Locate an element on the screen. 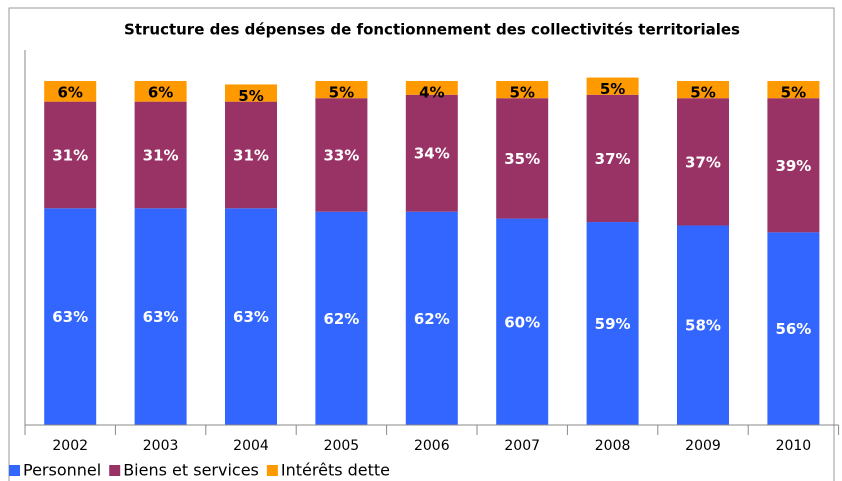  x-tick-label: 2009 is located at coordinates (703, 446).